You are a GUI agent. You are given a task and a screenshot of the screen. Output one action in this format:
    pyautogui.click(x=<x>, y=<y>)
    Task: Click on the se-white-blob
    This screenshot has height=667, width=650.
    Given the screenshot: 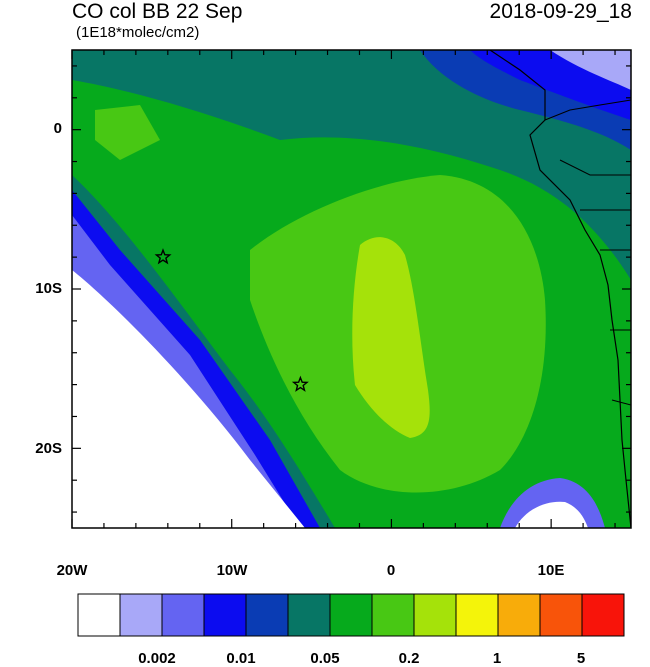 What is the action you would take?
    pyautogui.click(x=551, y=514)
    